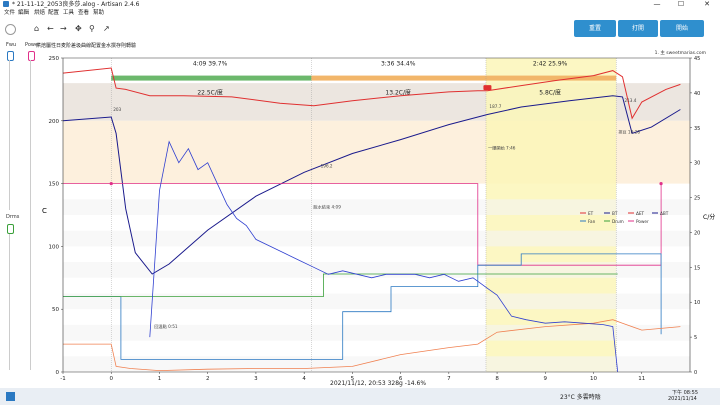 The width and height of the screenshot is (720, 405). What do you see at coordinates (685, 393) in the screenshot?
I see `clock-time: 下午 08:55` at bounding box center [685, 393].